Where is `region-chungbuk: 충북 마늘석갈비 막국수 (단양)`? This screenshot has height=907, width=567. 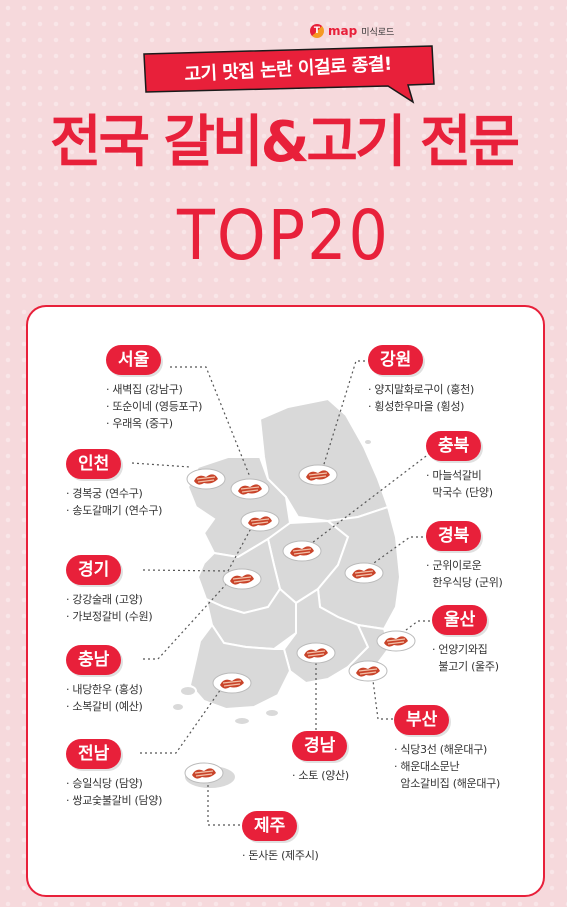
region-chungbuk: 충북 마늘석갈비 막국수 (단양) is located at coordinates (459, 466).